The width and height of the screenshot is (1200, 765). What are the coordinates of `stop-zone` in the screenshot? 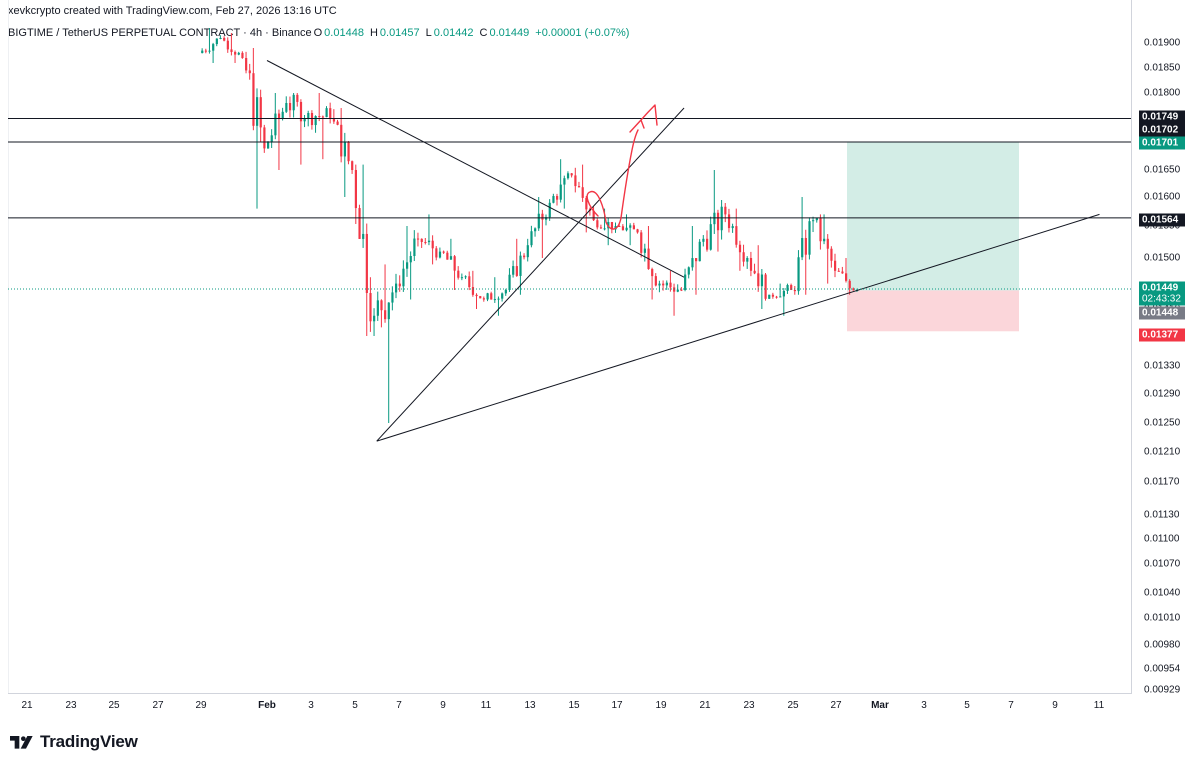 It's located at (933, 311).